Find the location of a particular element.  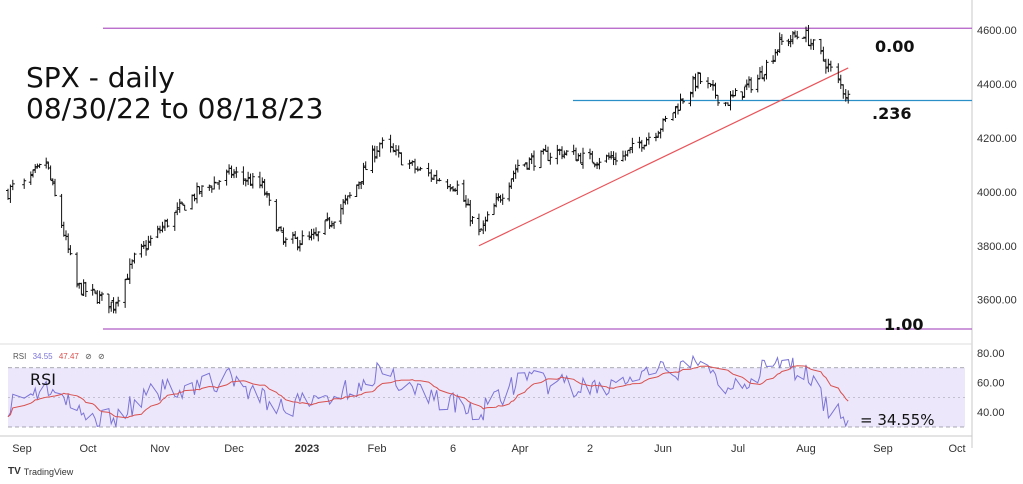

rsi-line is located at coordinates (428, 391).